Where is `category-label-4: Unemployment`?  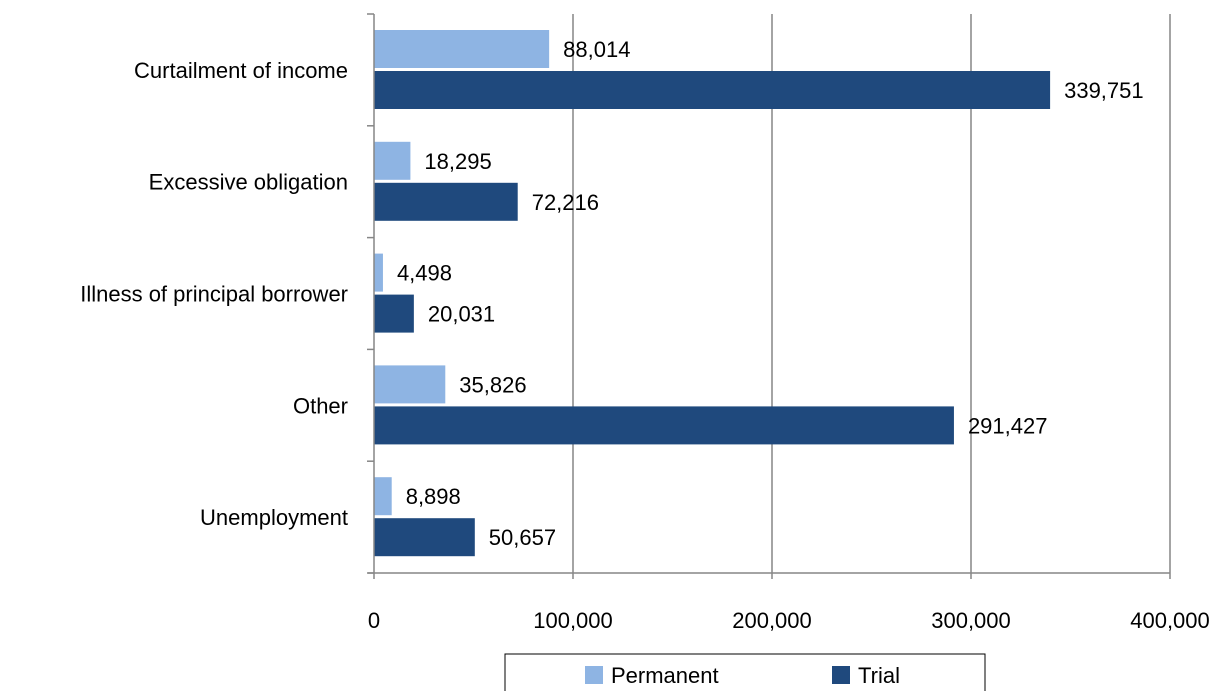 category-label-4: Unemployment is located at coordinates (274, 517).